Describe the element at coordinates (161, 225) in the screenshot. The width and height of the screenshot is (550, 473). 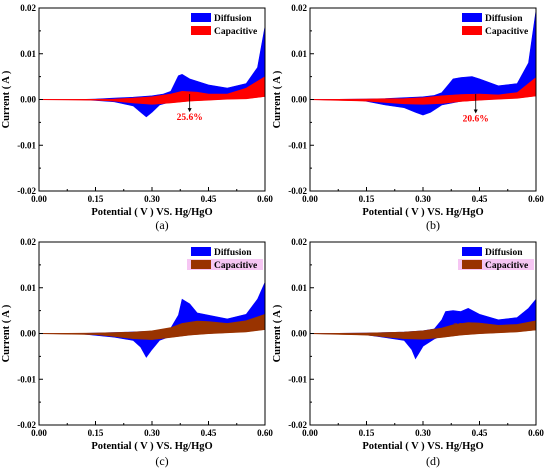
I see `panel-caption: (a)` at that location.